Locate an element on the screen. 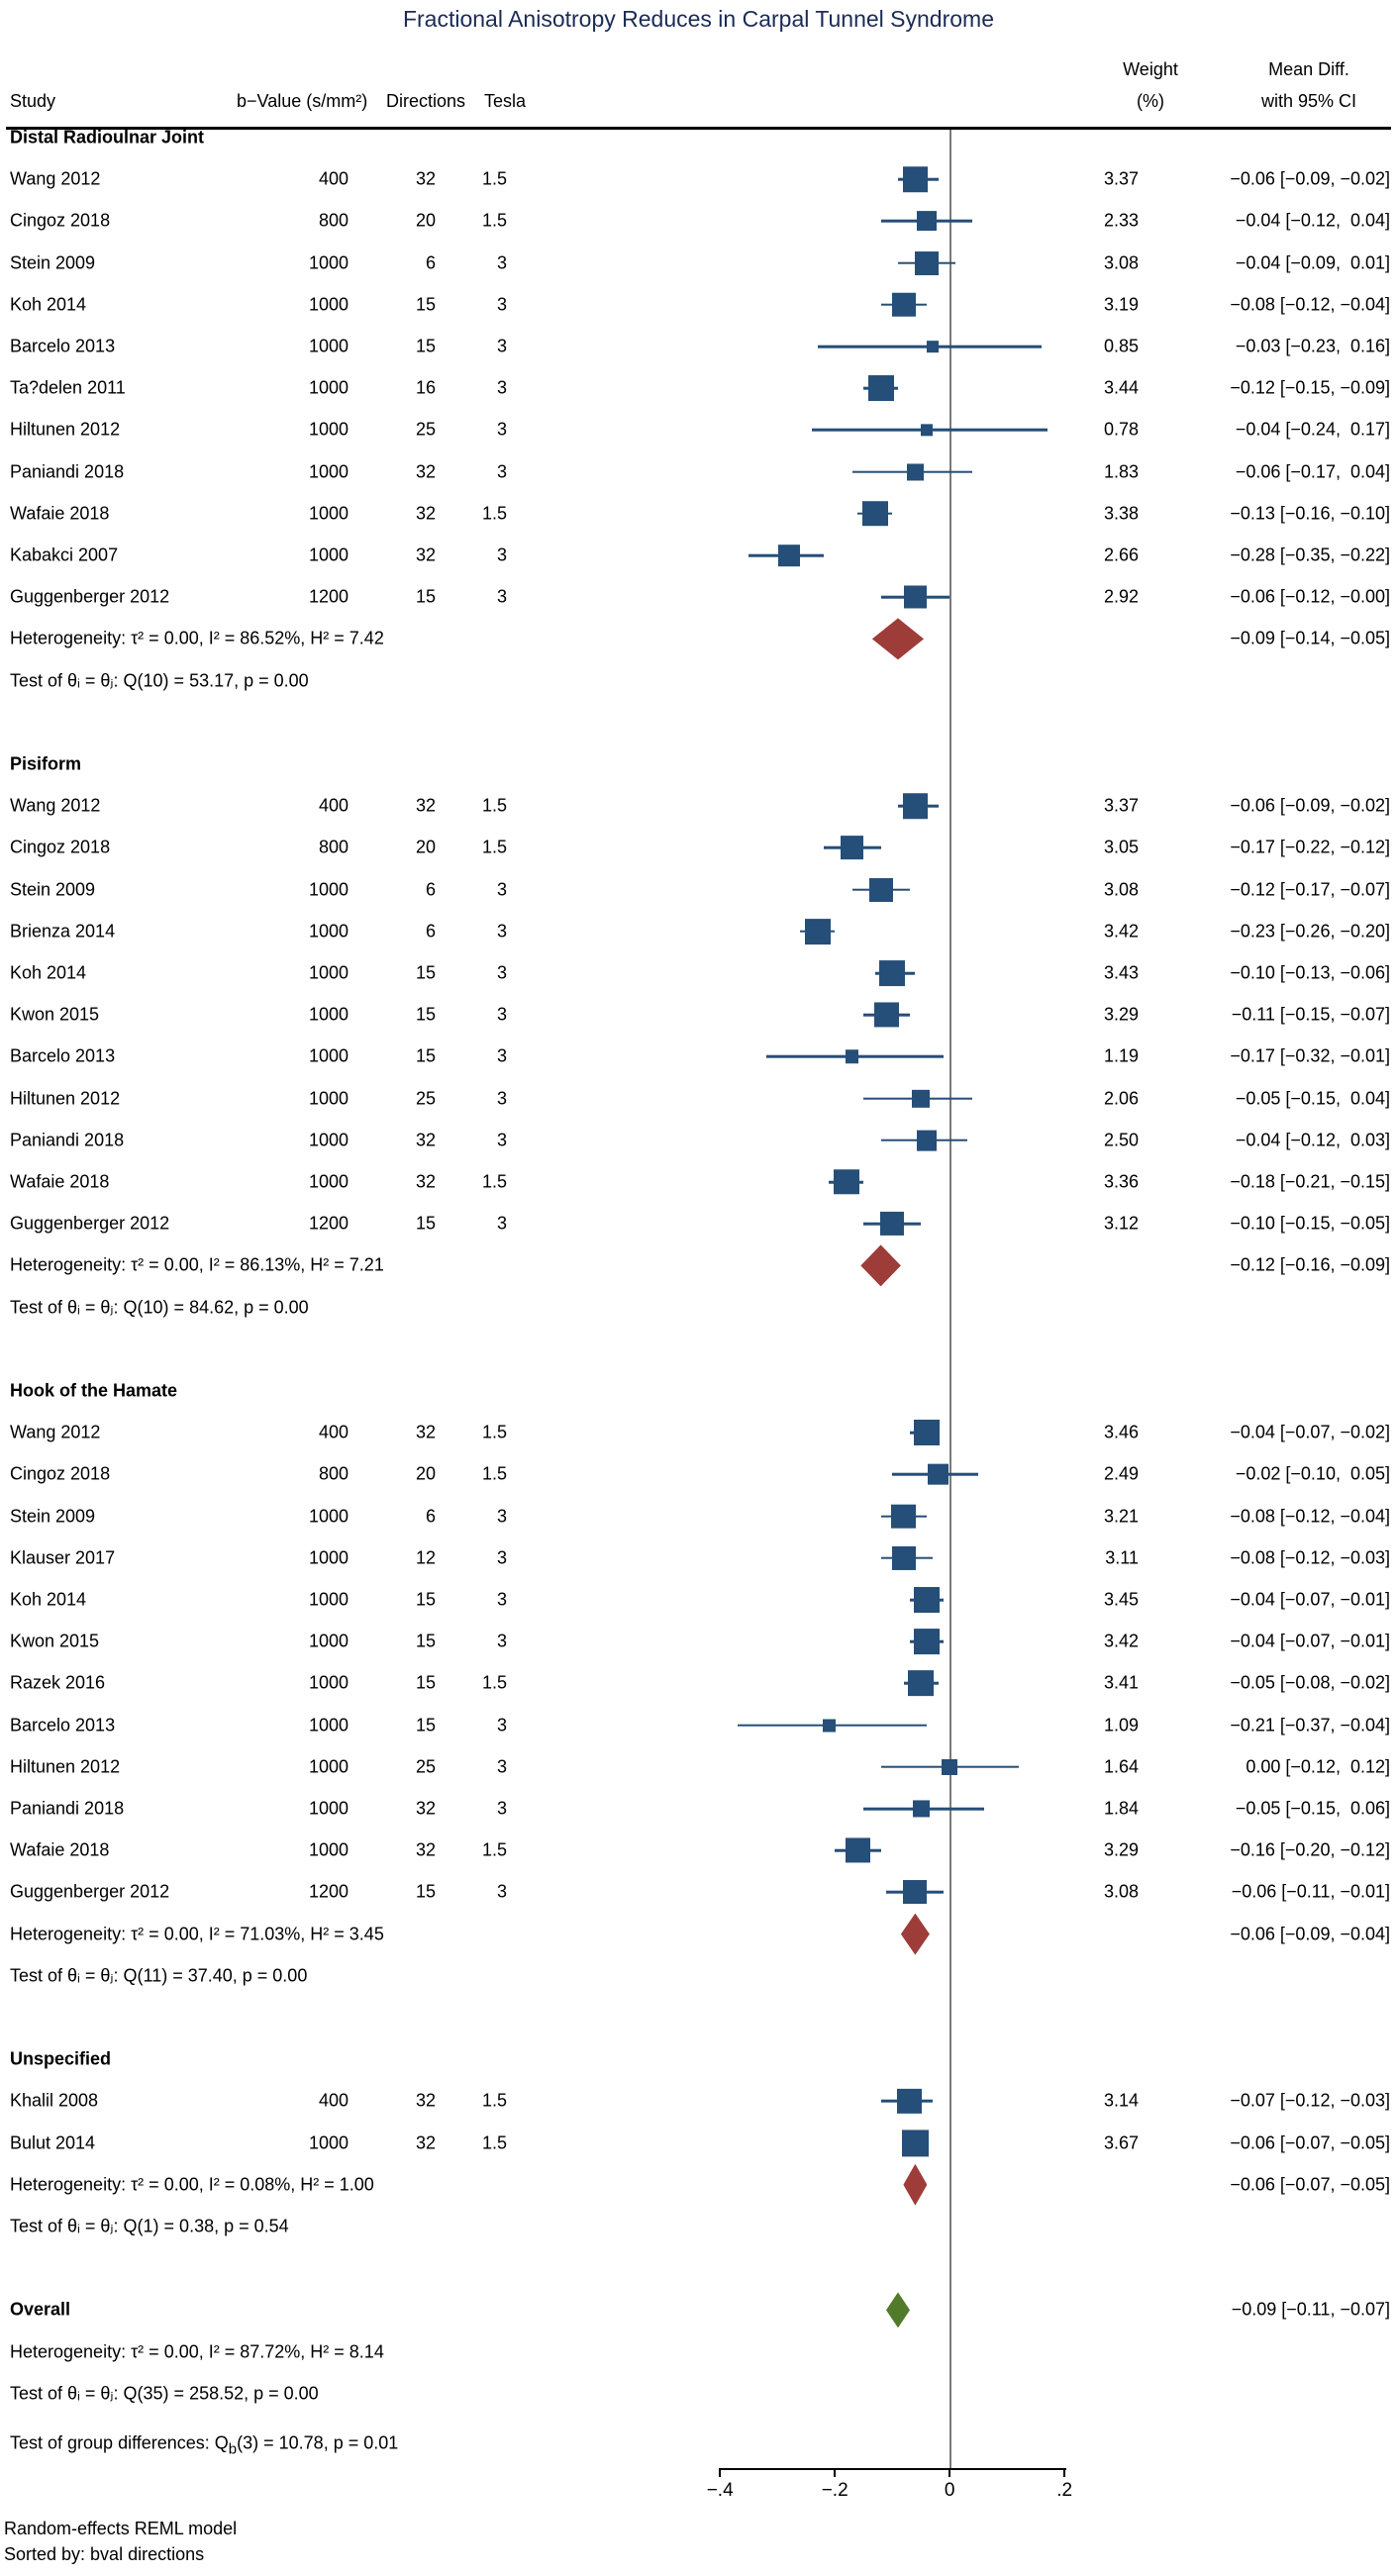 This screenshot has width=1397, height=2576. weight: 0.78 is located at coordinates (1121, 430).